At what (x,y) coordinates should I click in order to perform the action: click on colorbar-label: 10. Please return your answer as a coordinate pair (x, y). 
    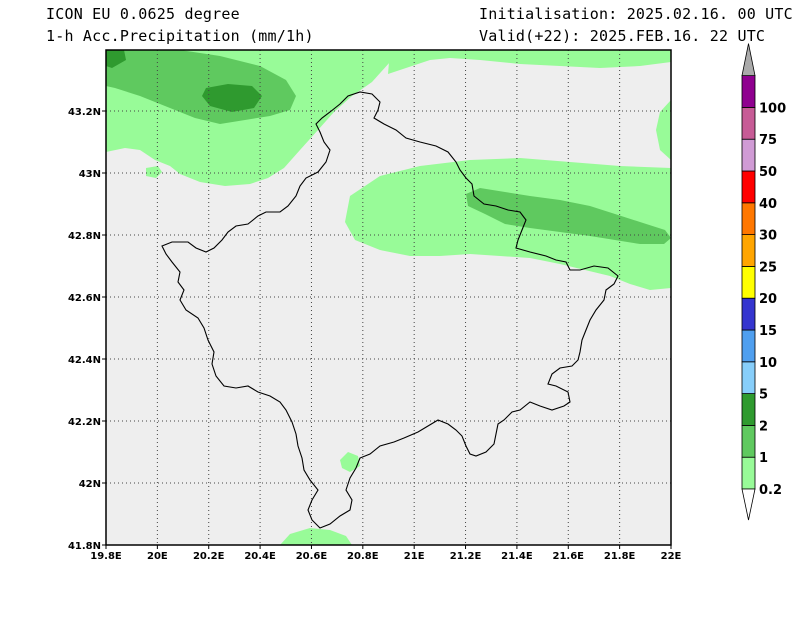
    Looking at the image, I should click on (768, 363).